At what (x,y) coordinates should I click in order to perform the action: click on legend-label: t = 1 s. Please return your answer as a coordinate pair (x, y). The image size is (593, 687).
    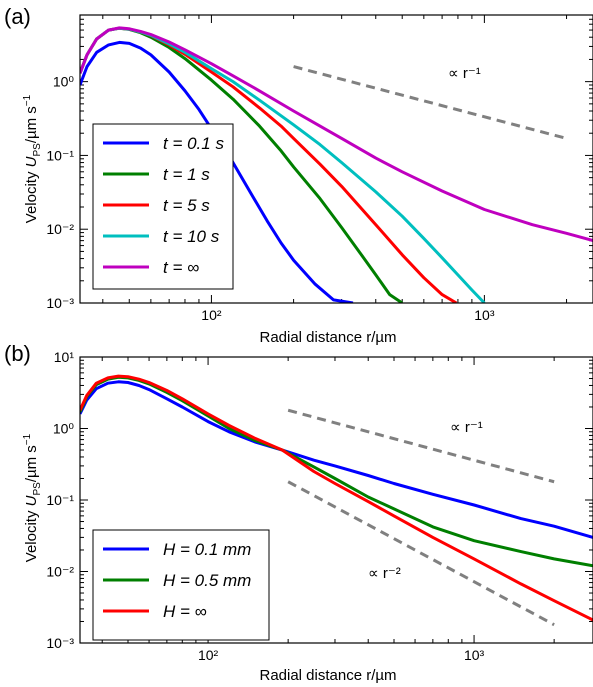
    Looking at the image, I should click on (186, 174).